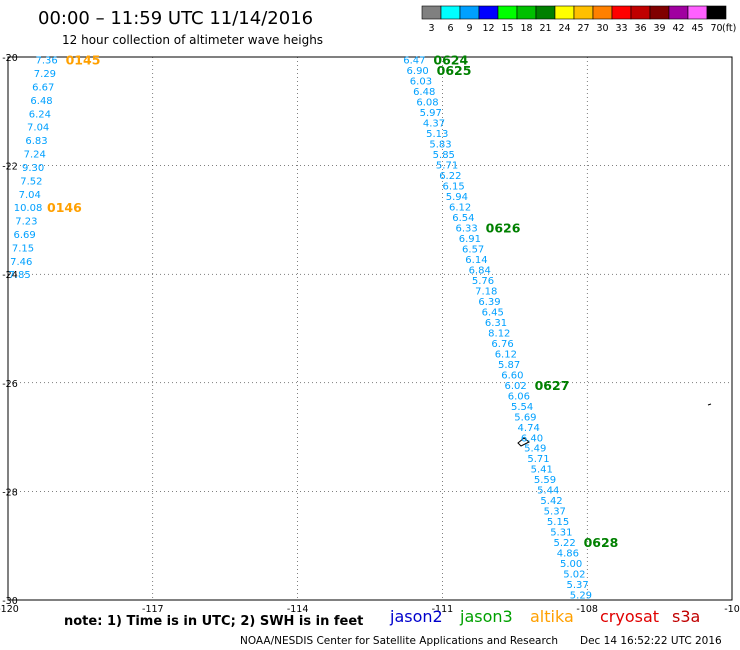 Image resolution: width=740 pixels, height=650 pixels. I want to click on legend-label-21: 21, so click(545, 28).